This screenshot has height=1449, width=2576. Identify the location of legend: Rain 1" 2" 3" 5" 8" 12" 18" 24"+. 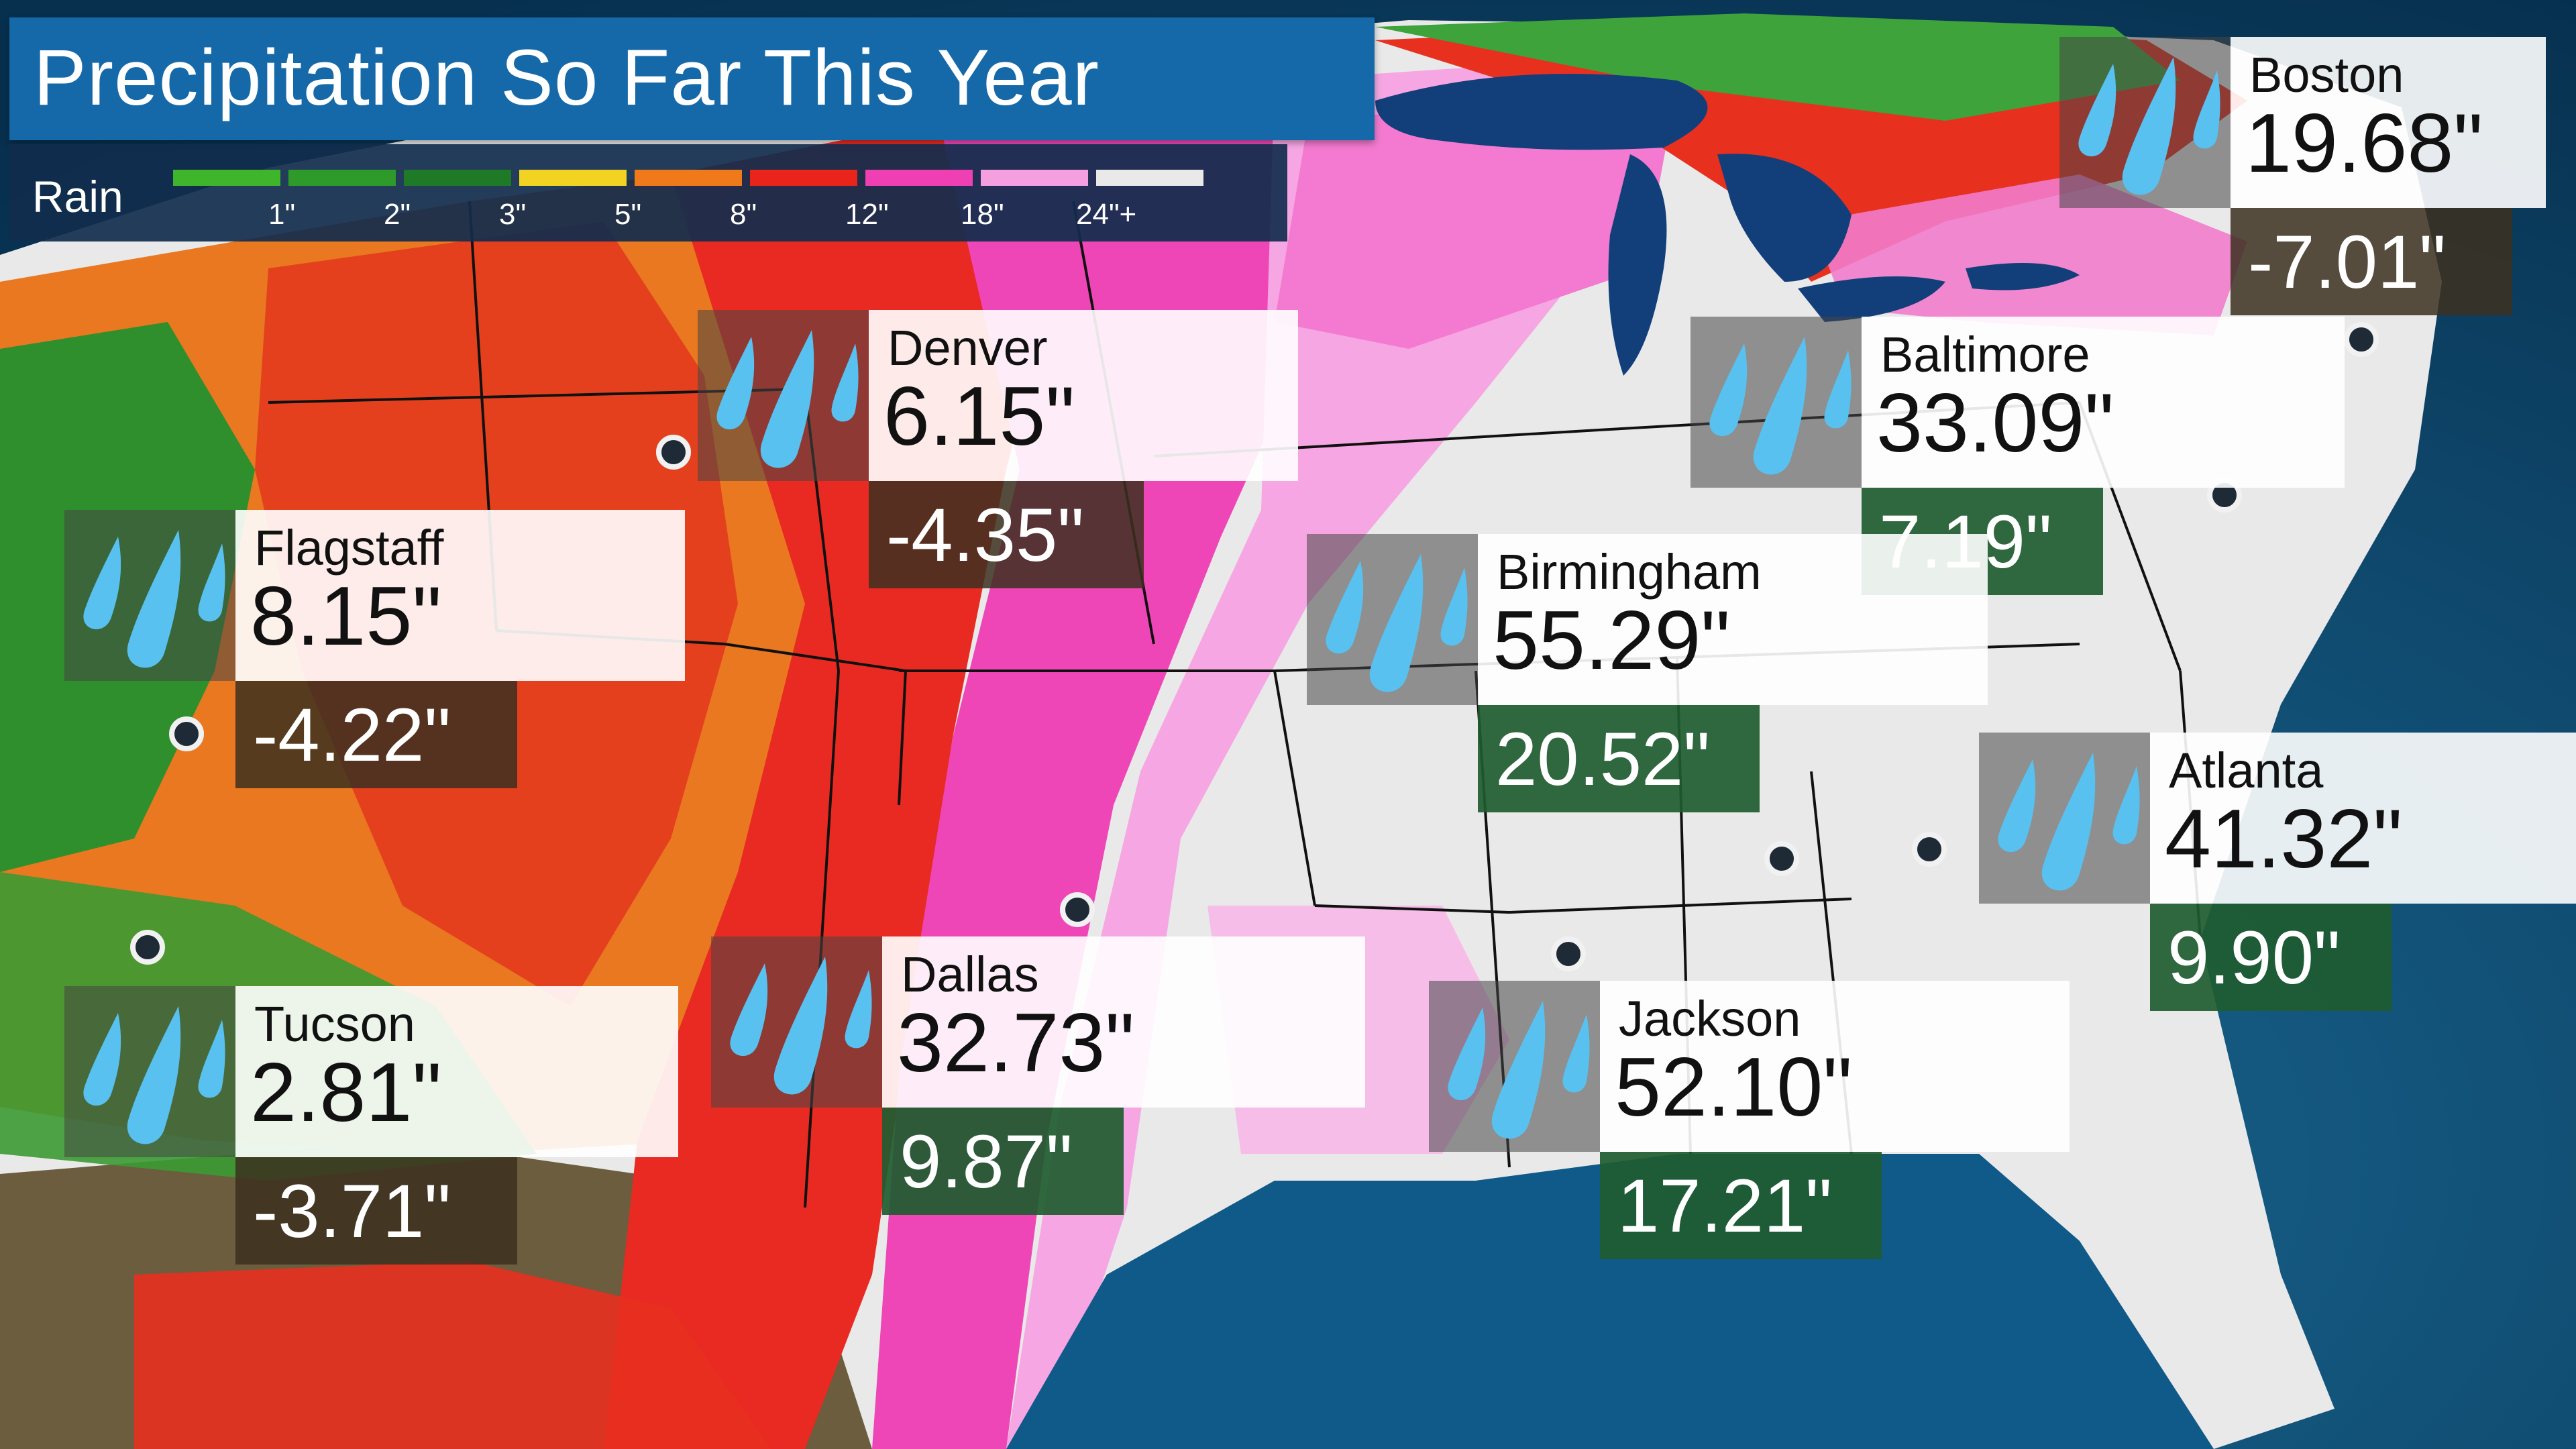
(648, 192).